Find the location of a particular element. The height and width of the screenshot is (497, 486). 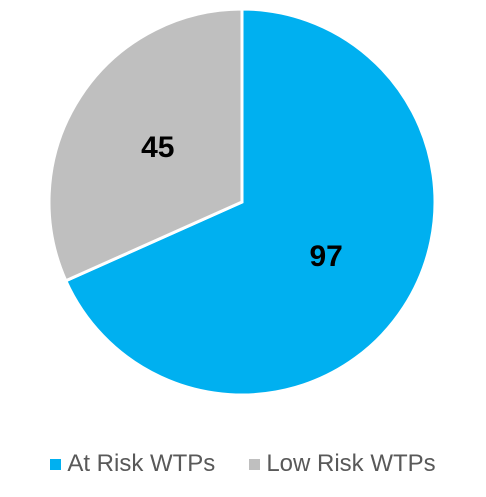

legend-item-at-risk: At Risk WTPs is located at coordinates (132, 464).